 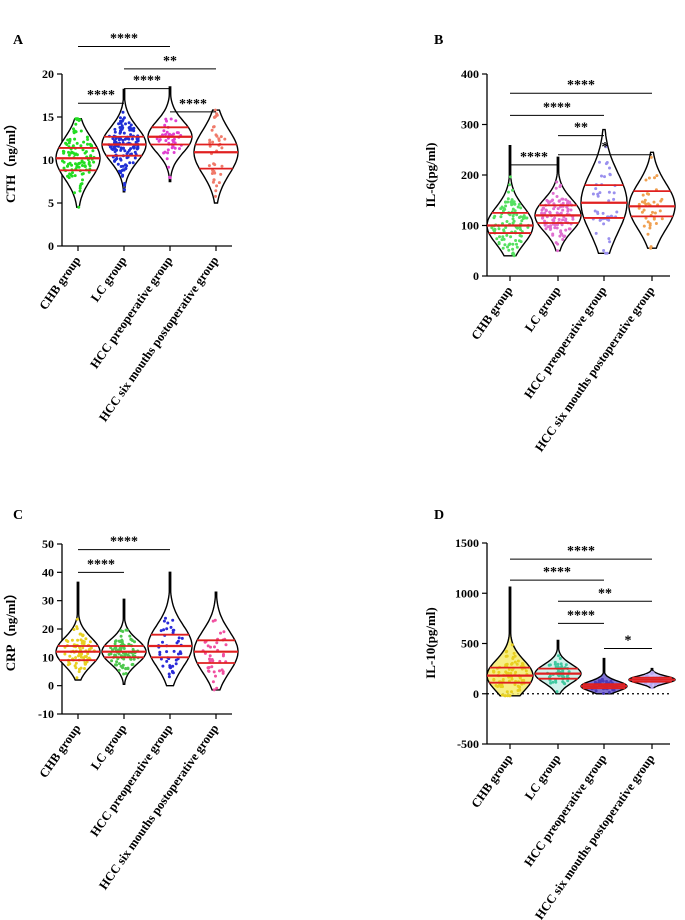 I want to click on y-axis-label: IL-6(pg/ml), so click(x=430, y=175).